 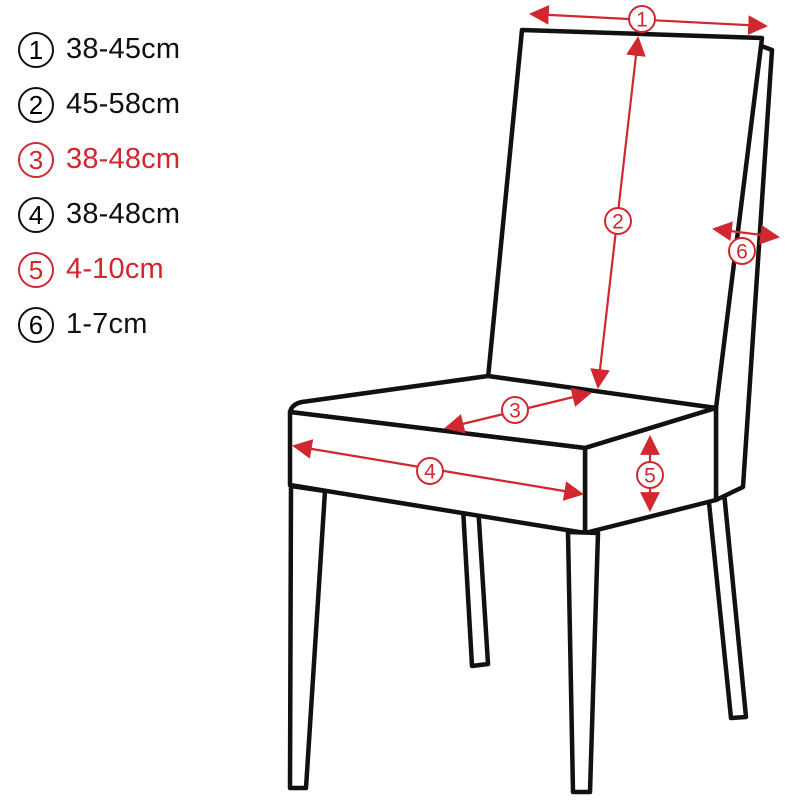 I want to click on marker-2-circle, so click(x=618, y=221).